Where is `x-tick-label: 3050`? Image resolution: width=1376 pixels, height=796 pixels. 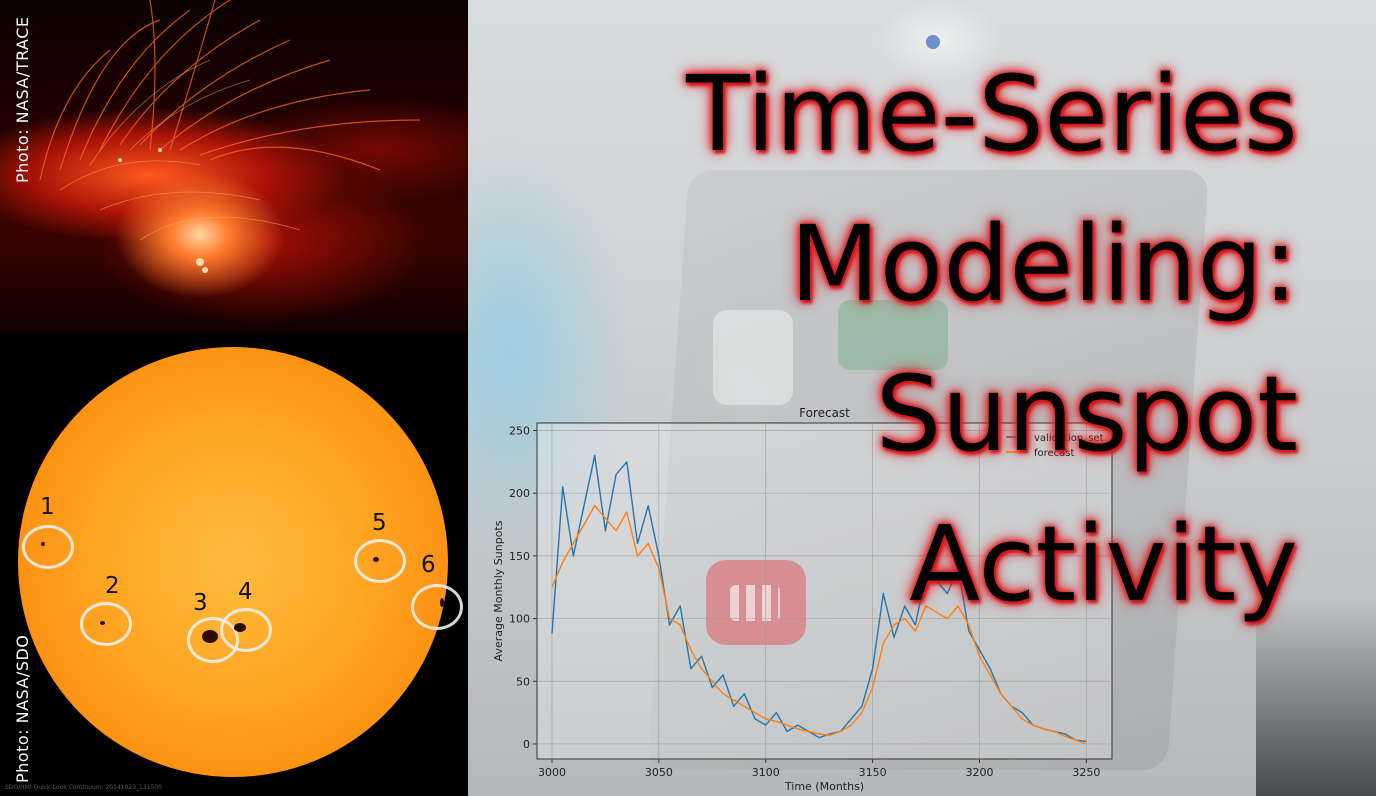
x-tick-label: 3050 is located at coordinates (659, 772).